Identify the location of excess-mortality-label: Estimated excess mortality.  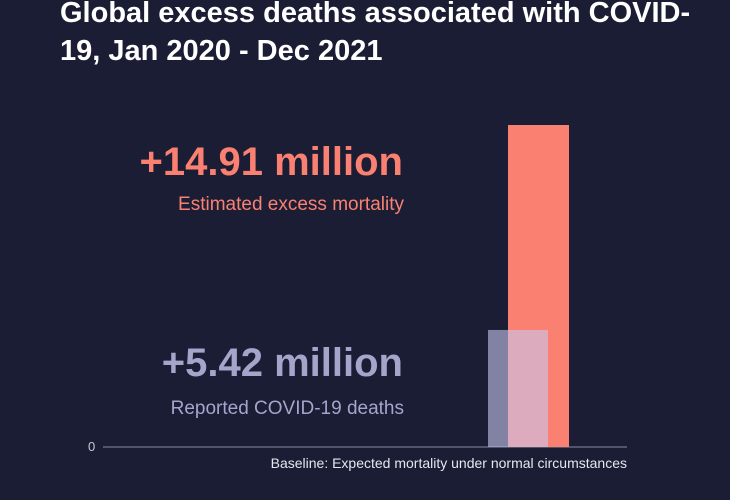
(291, 204).